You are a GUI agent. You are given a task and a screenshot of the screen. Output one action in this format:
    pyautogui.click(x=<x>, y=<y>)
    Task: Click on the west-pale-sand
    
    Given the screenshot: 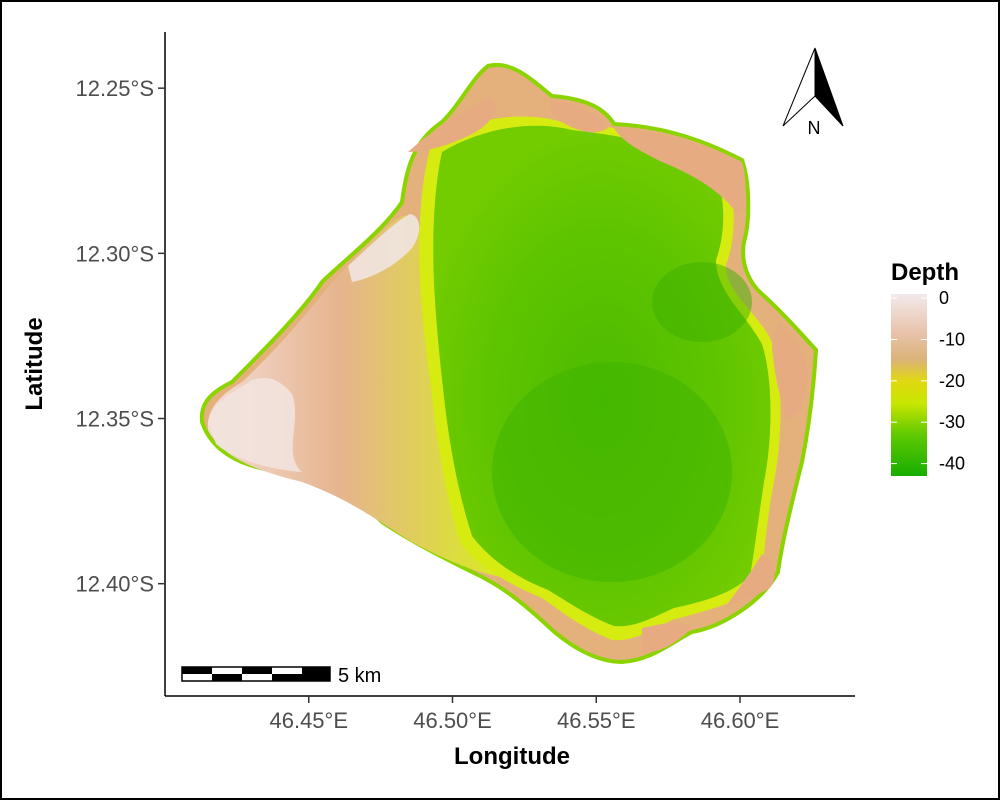 What is the action you would take?
    pyautogui.click(x=255, y=424)
    